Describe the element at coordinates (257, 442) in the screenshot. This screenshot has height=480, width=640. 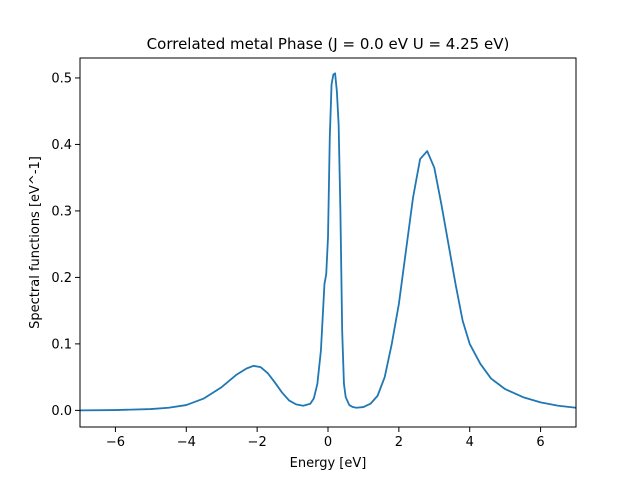
I see `x-tick-label: −2` at that location.